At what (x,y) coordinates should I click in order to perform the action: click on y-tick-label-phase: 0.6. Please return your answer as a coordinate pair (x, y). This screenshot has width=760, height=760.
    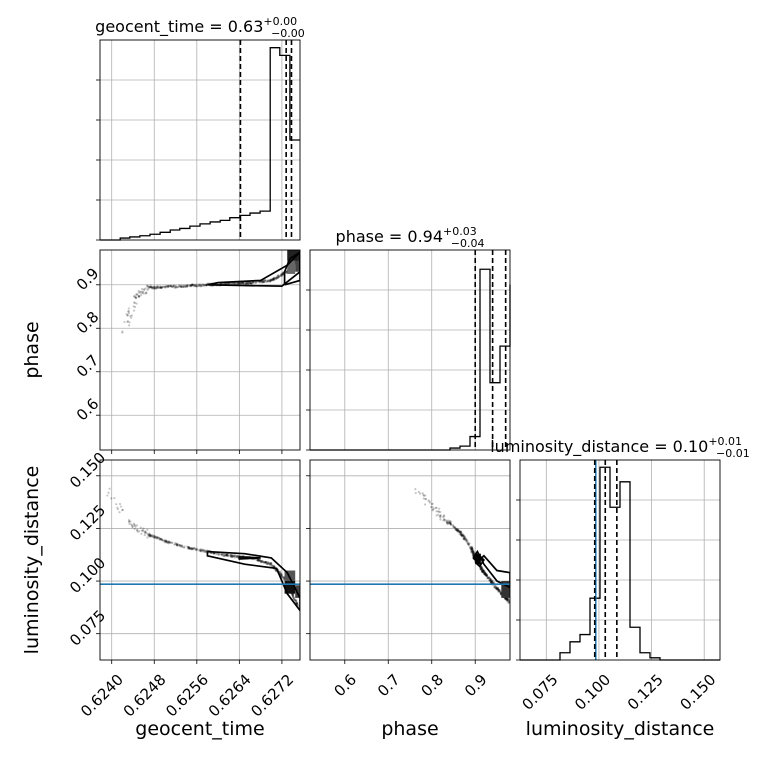
    Looking at the image, I should click on (88, 410).